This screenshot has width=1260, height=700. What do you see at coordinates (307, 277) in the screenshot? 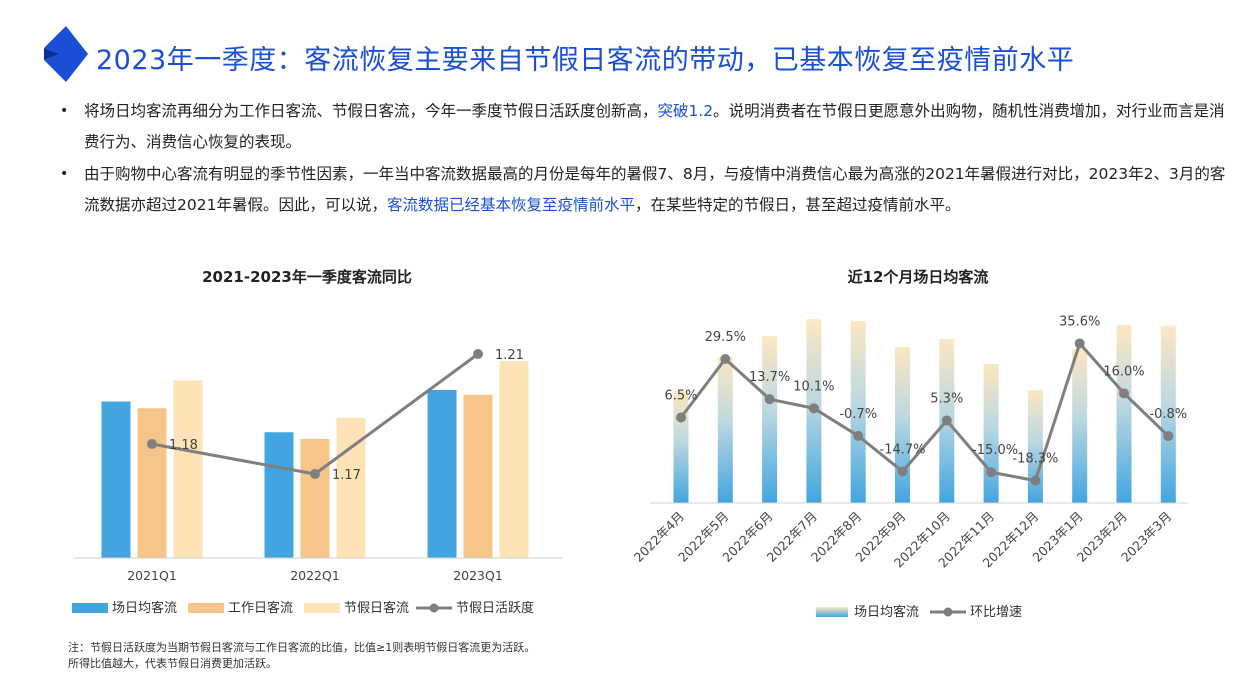
I see `chart-title: 2021-2023年一季度客流同比` at bounding box center [307, 277].